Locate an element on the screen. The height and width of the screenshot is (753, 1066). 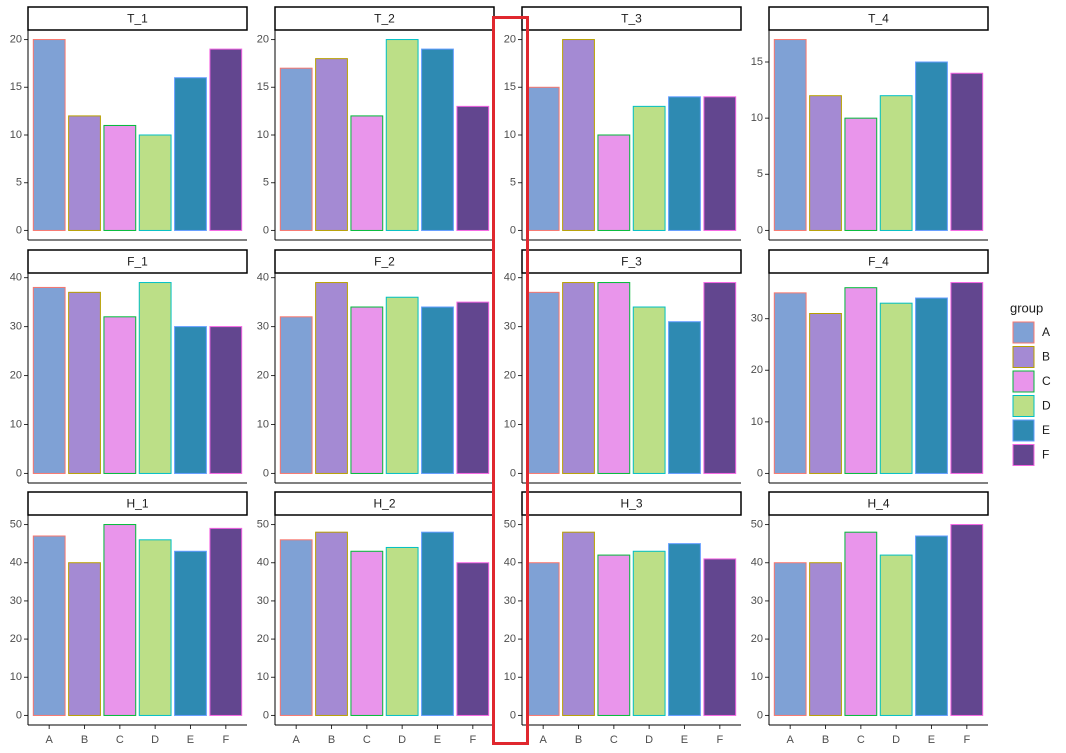
panel-title: T_1 is located at coordinates (137, 19).